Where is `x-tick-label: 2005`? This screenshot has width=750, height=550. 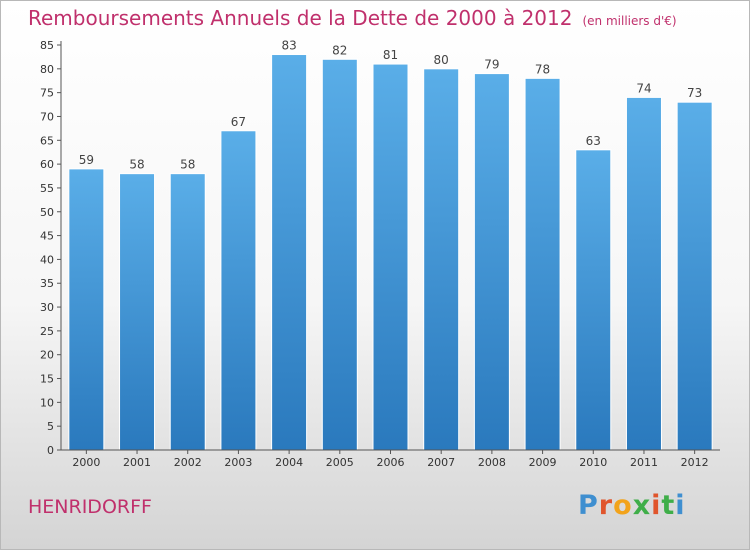
x-tick-label: 2005 is located at coordinates (340, 462).